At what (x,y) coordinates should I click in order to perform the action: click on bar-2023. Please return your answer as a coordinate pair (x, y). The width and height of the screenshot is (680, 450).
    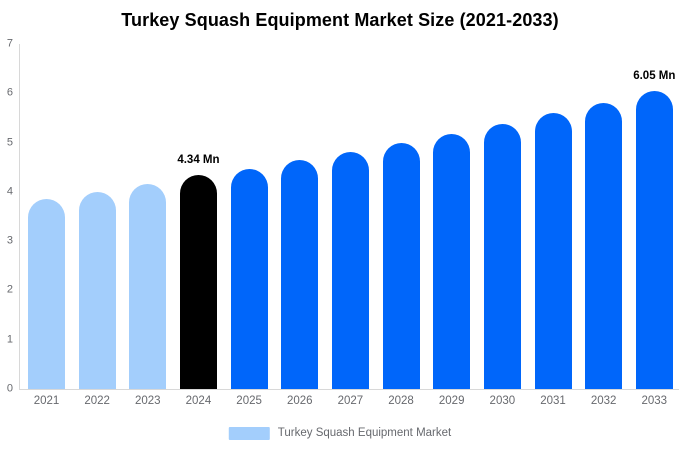
    Looking at the image, I should click on (148, 286).